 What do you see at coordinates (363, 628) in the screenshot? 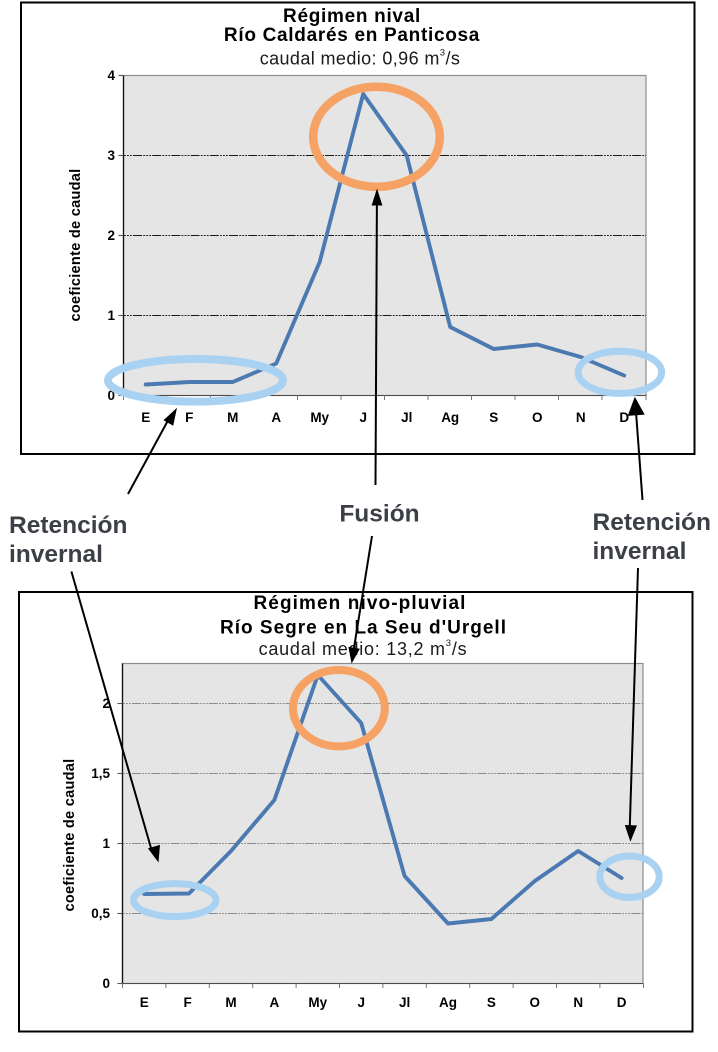
I see `svg-text: Río Segre en La Seu d'Urgell` at bounding box center [363, 628].